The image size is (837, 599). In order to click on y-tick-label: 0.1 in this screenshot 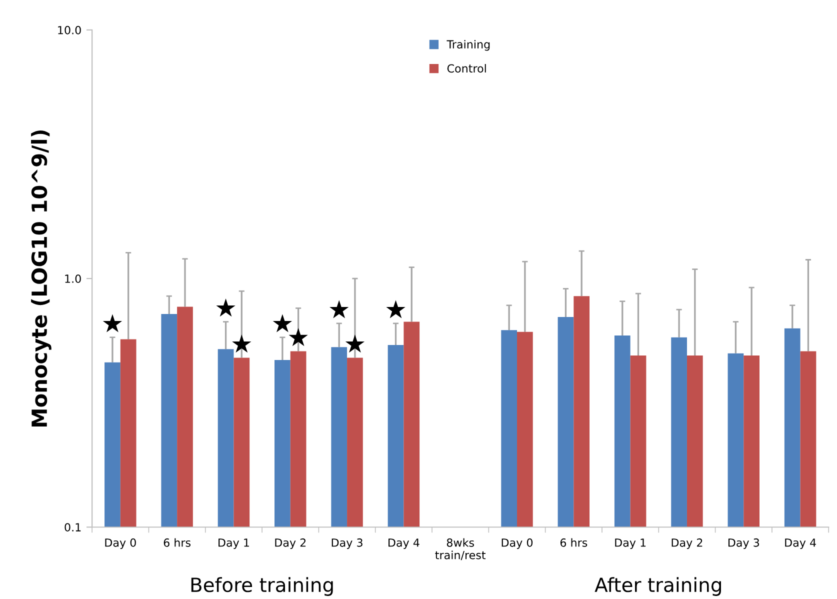, I will do `click(72, 527)`.